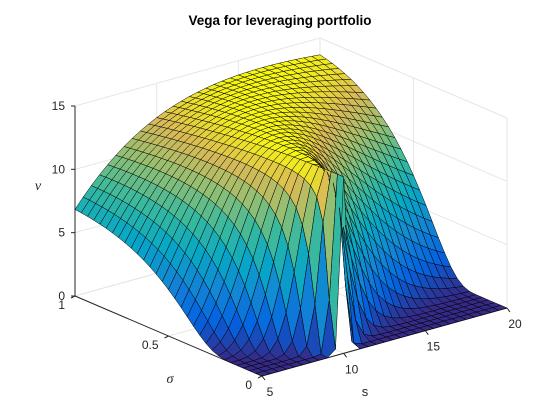 This screenshot has width=560, height=420. Describe the element at coordinates (270, 392) in the screenshot. I see `x-tick-label: 5` at that location.